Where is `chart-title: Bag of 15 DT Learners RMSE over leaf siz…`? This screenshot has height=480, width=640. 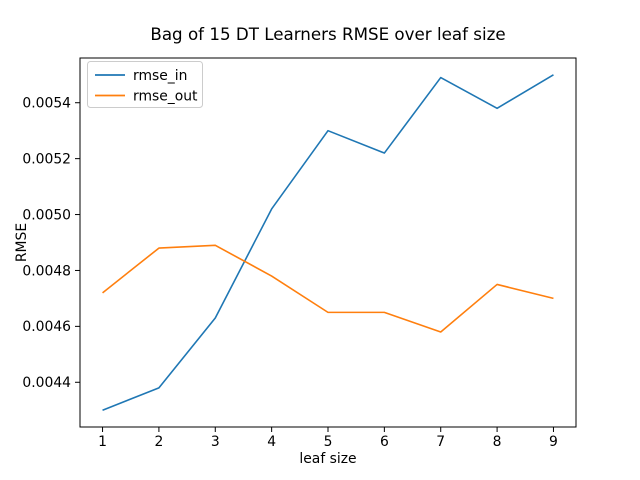 chart-title: Bag of 15 DT Learners RMSE over leaf siz… is located at coordinates (327, 34).